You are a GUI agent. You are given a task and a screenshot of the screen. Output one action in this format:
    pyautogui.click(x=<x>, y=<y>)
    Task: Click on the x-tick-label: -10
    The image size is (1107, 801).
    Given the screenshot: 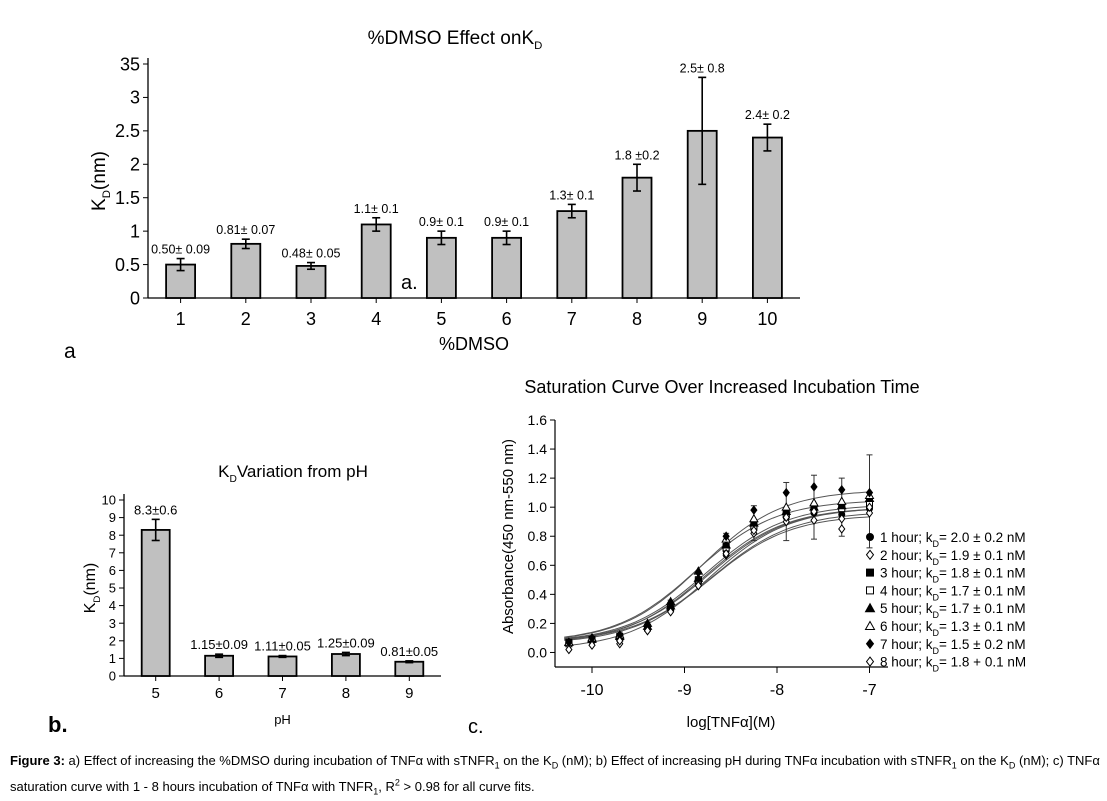 What is the action you would take?
    pyautogui.click(x=591, y=690)
    